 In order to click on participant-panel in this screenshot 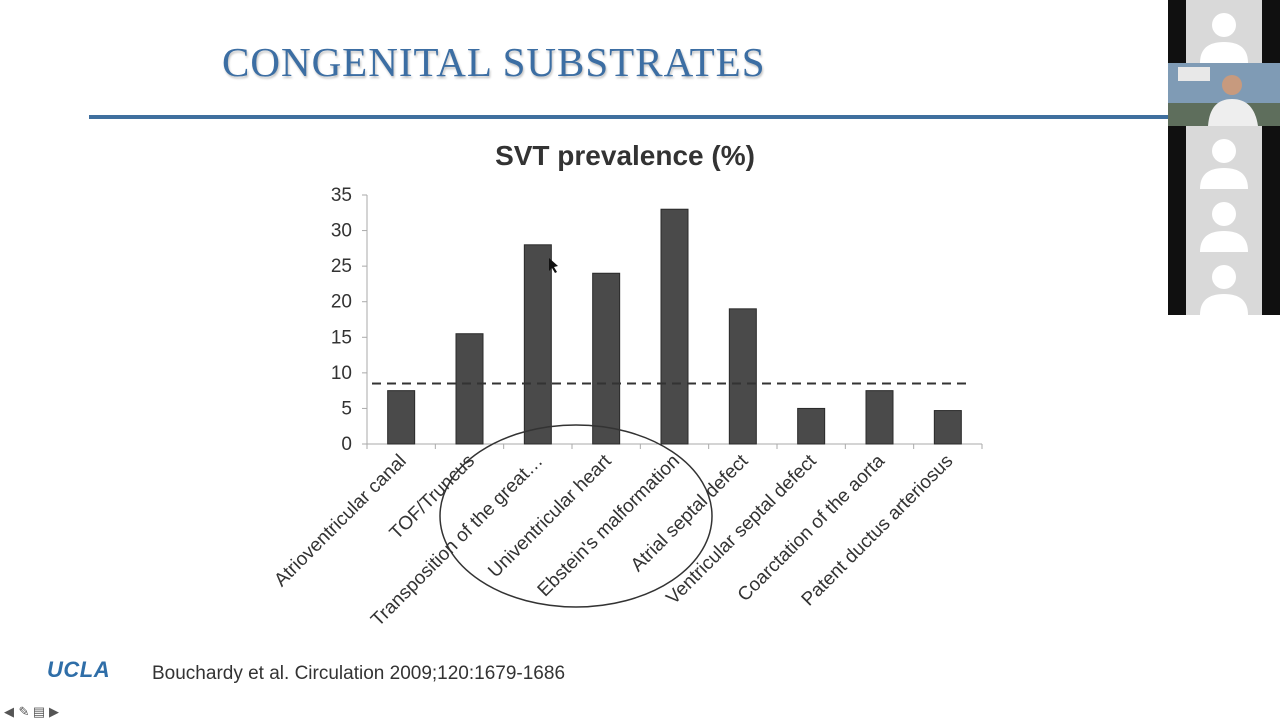, I will do `click(1224, 157)`.